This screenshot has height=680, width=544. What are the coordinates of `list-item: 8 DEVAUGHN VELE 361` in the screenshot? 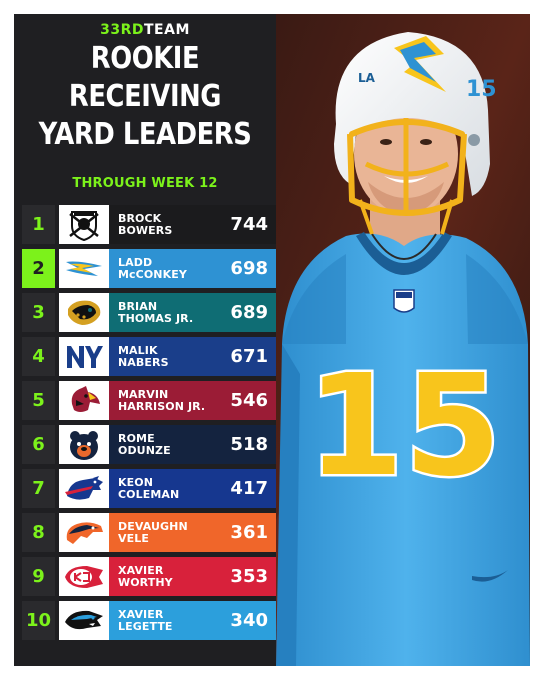 It's located at (149, 532).